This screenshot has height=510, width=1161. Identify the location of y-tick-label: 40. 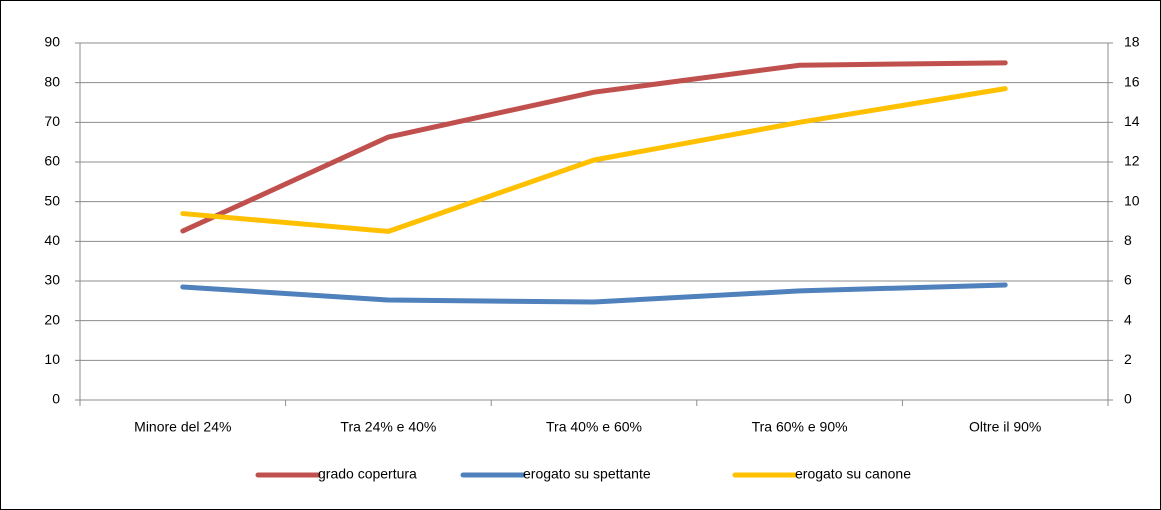
(52, 240).